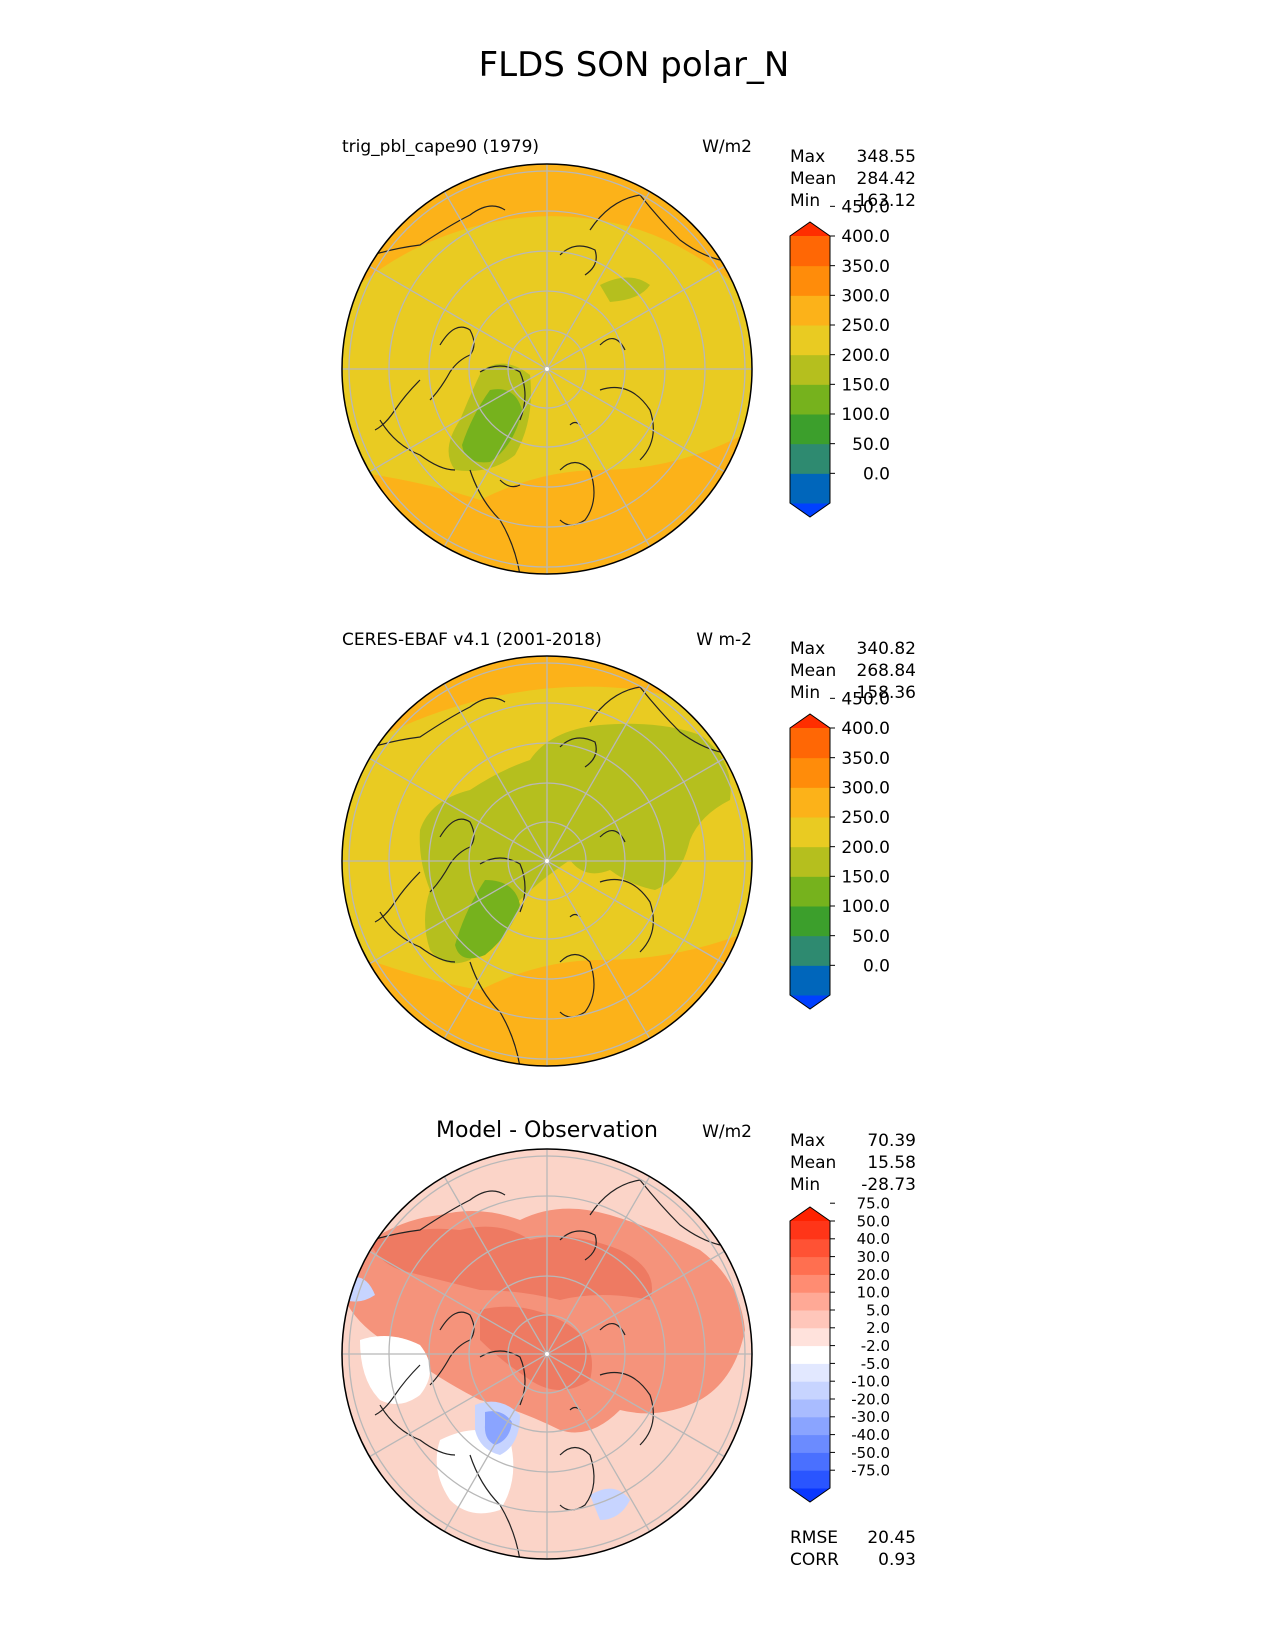 The width and height of the screenshot is (1275, 1650). I want to click on stat-label: Max, so click(807, 649).